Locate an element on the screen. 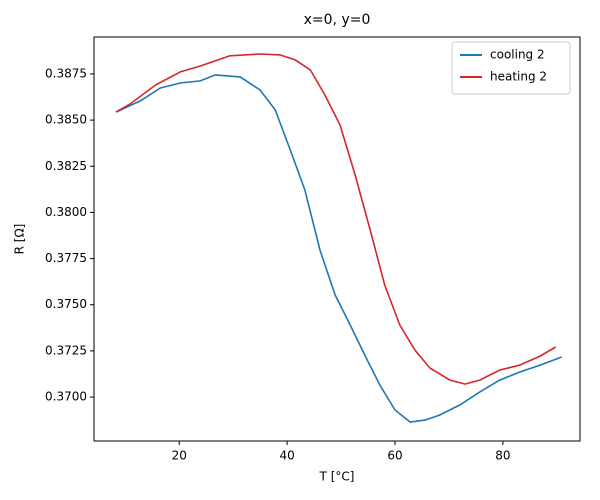 This screenshot has height=500, width=600. y-axis-label: R [Ω] is located at coordinates (20, 239).